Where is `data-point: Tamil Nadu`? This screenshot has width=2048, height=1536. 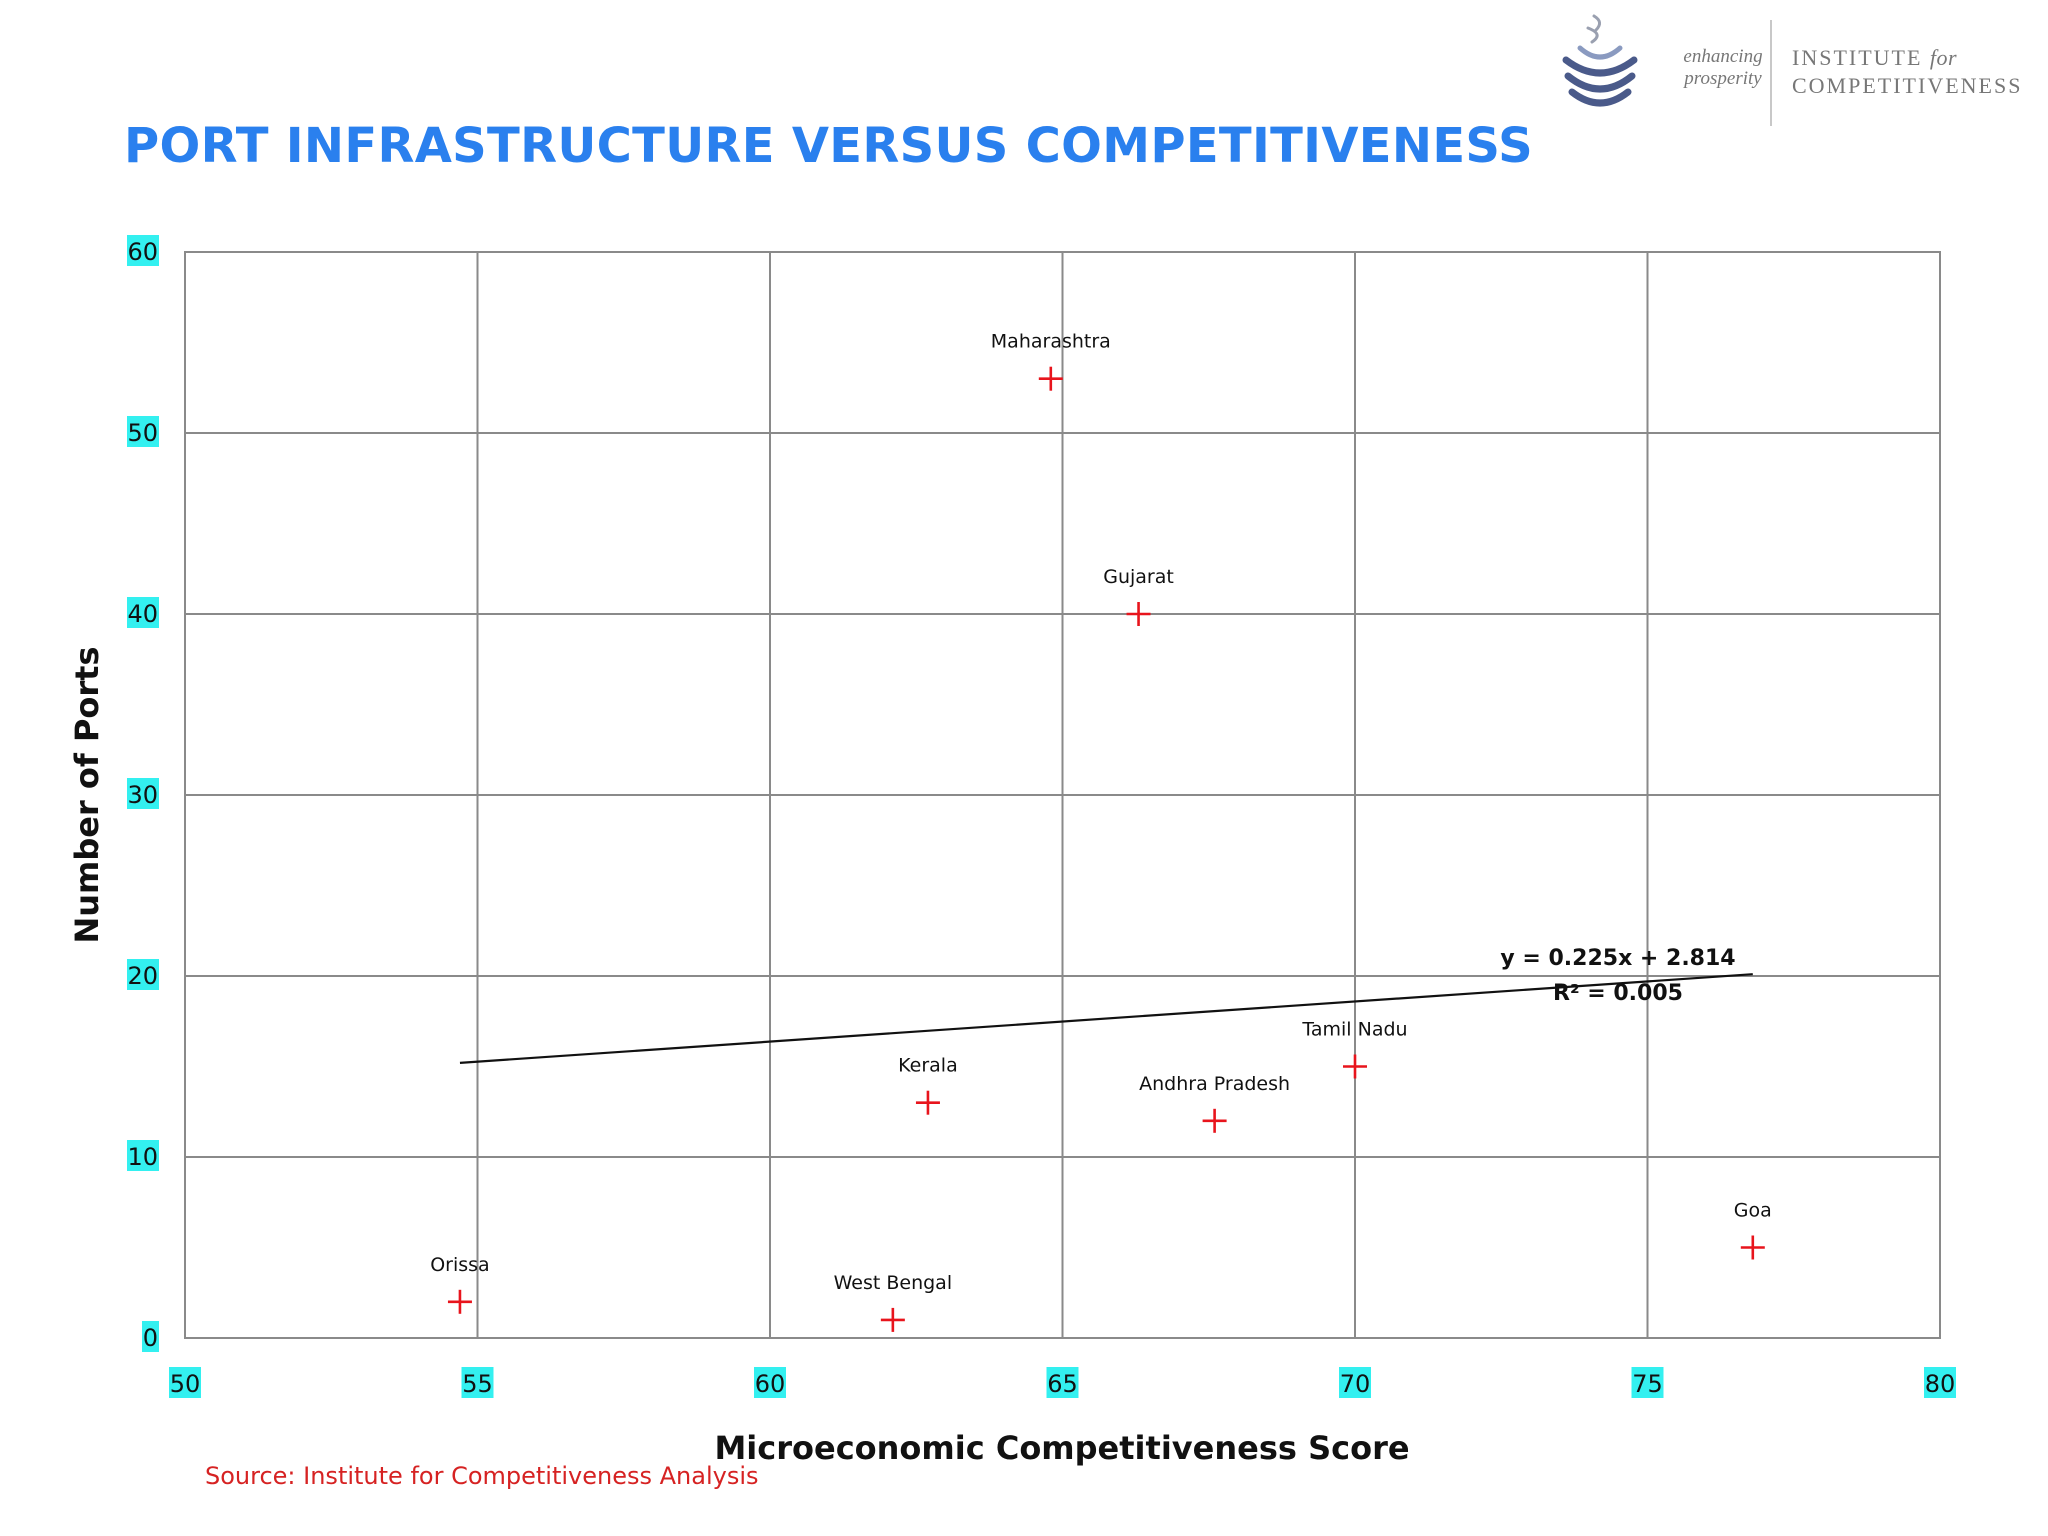 data-point: Tamil Nadu is located at coordinates (1354, 1049).